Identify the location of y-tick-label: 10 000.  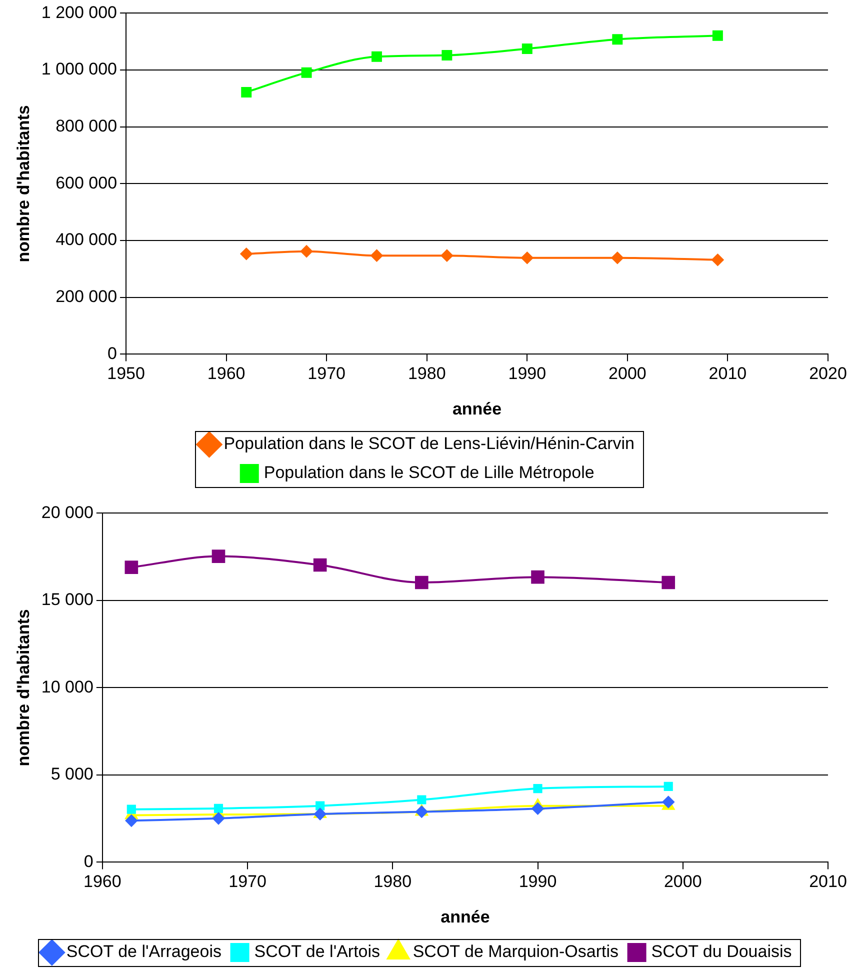
(67, 686).